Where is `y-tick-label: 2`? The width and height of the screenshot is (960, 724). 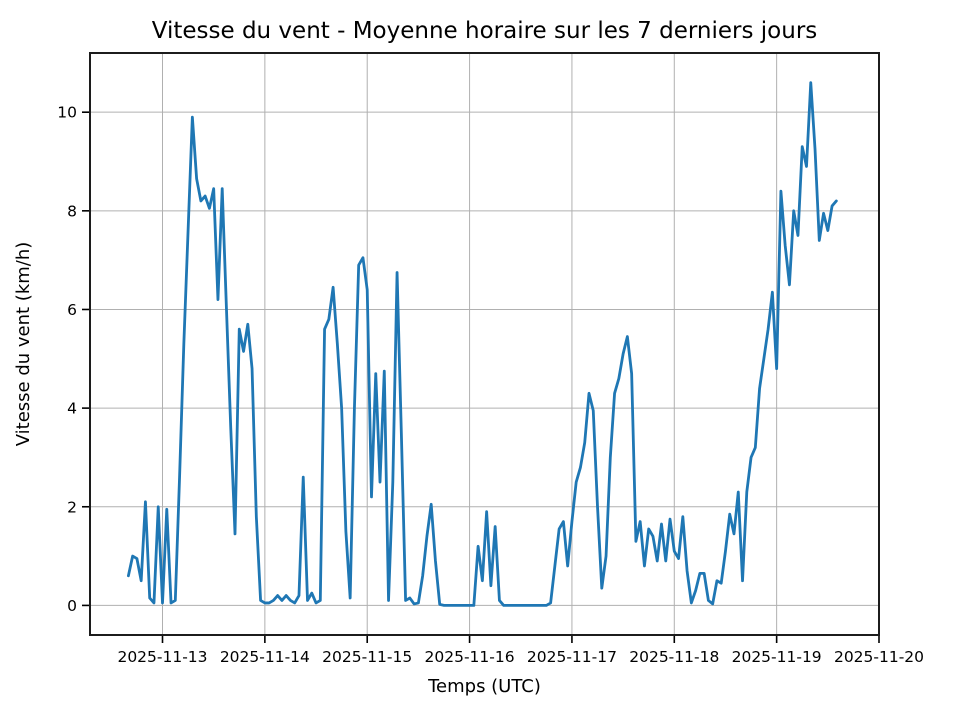 y-tick-label: 2 is located at coordinates (72, 507).